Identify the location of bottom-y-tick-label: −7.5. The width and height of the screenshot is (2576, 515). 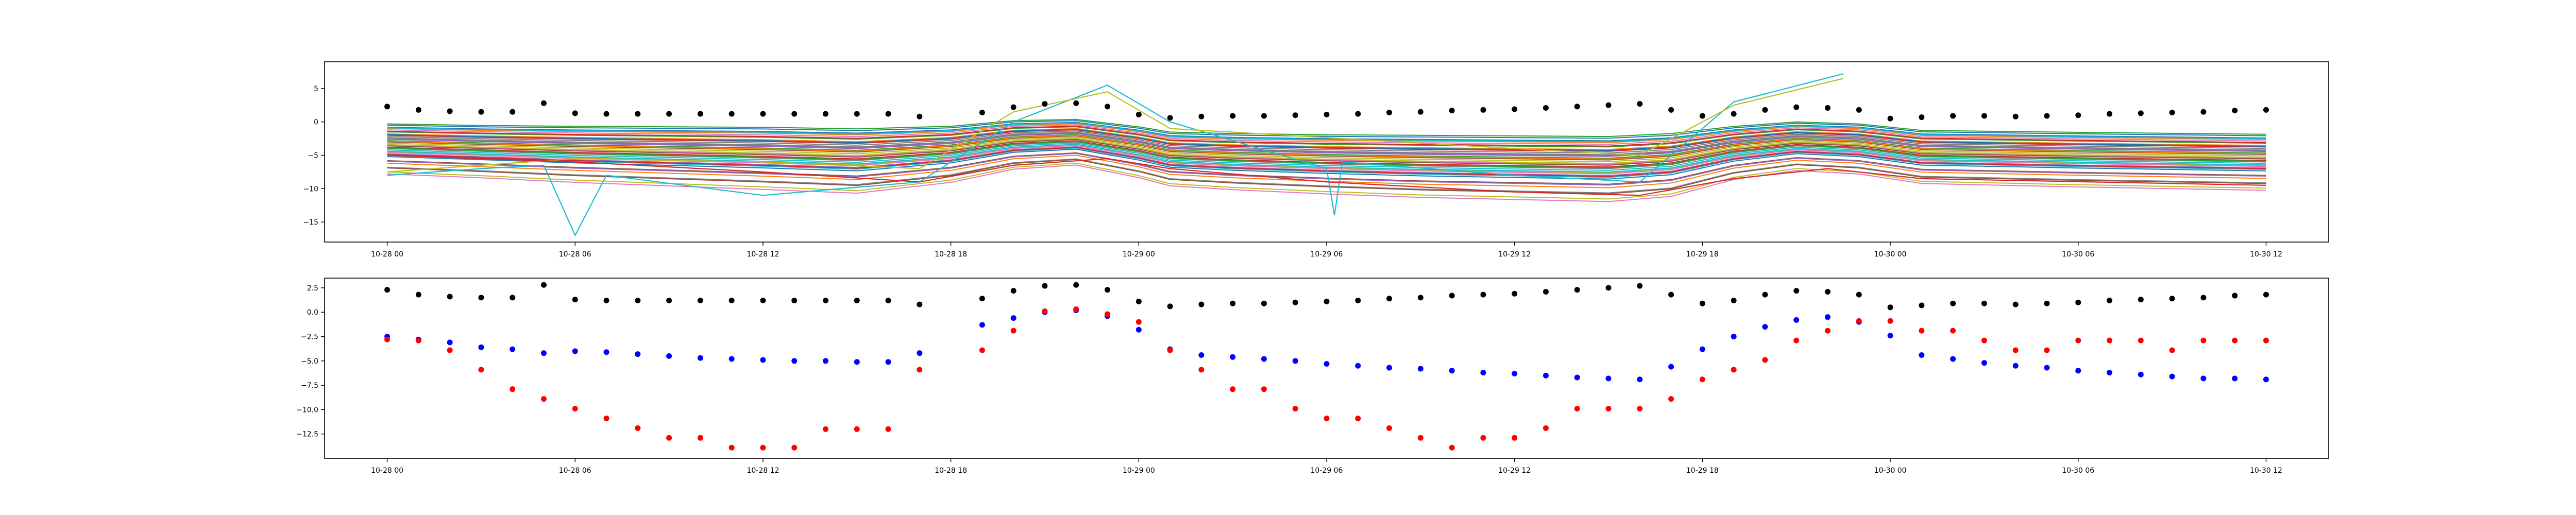
(309, 386).